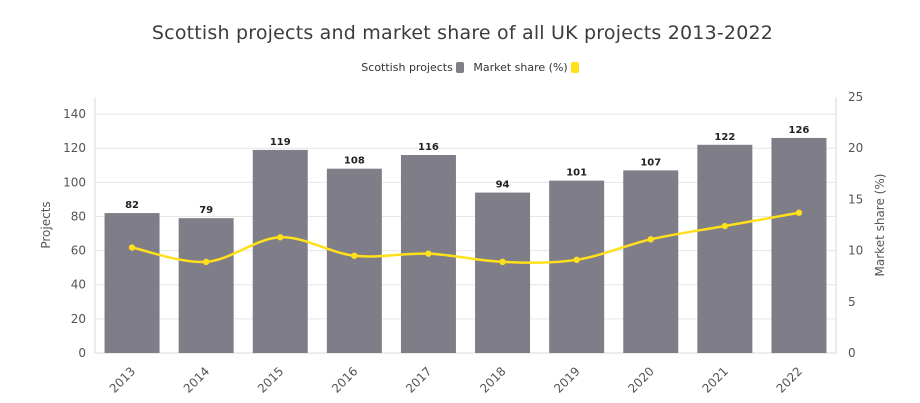 The image size is (920, 403). I want to click on y2-tick-label: 5, so click(852, 302).